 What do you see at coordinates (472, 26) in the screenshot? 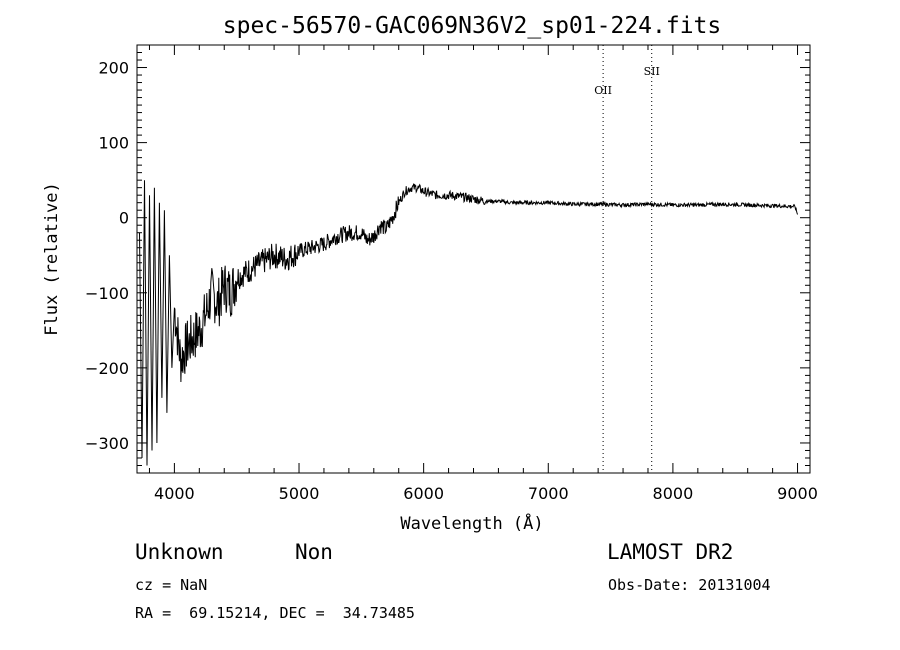
I see `chart-title: spec-56570-GAC069N36V2_sp01-224.fits` at bounding box center [472, 26].